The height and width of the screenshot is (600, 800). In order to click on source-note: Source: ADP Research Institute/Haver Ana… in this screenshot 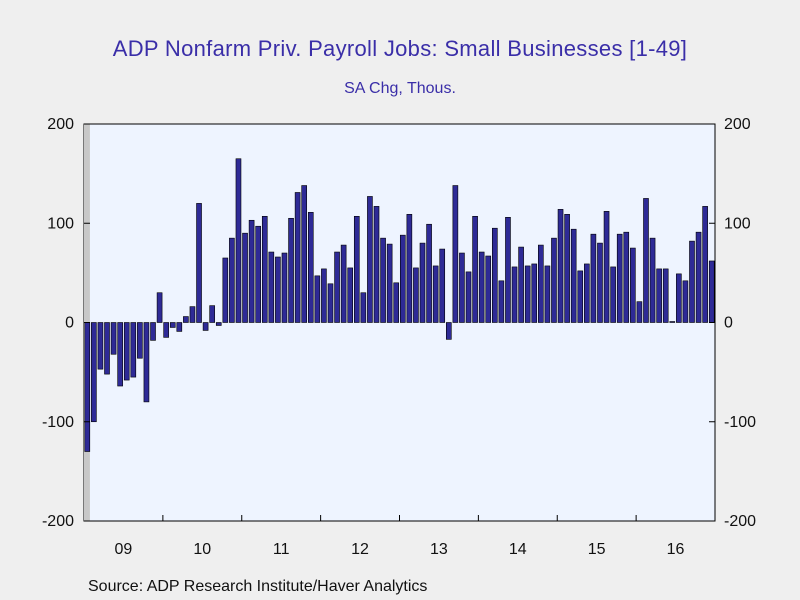, I will do `click(258, 586)`.